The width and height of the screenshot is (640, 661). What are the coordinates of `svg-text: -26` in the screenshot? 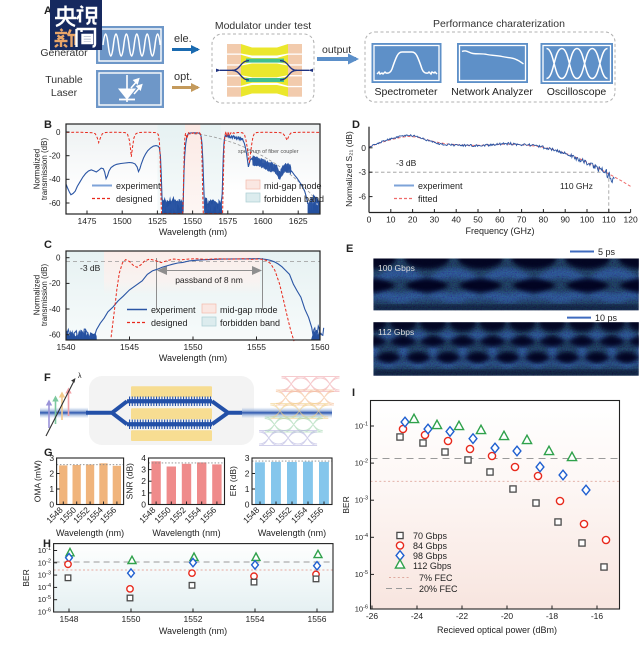 It's located at (372, 616).